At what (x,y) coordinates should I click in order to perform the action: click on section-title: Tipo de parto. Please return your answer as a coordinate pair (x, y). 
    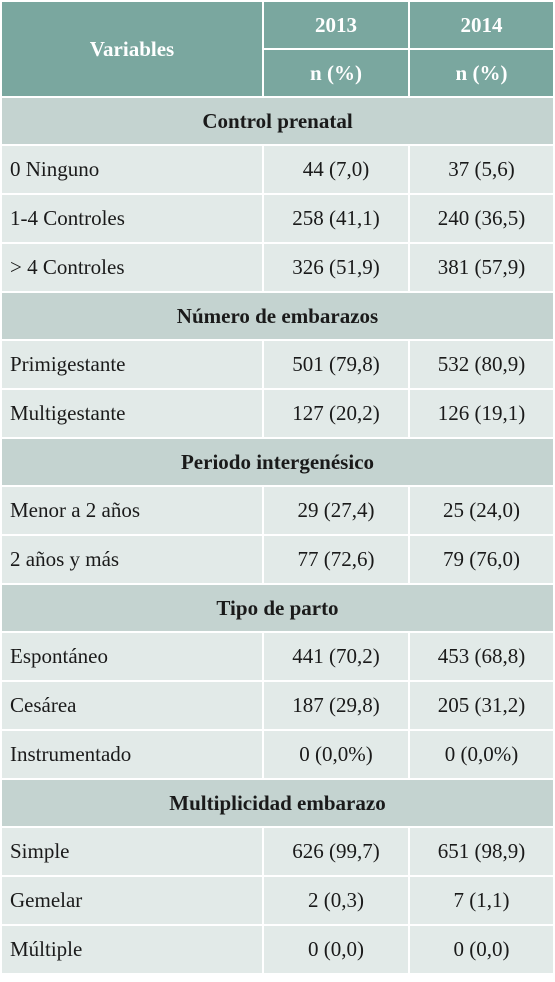
    Looking at the image, I should click on (277, 608).